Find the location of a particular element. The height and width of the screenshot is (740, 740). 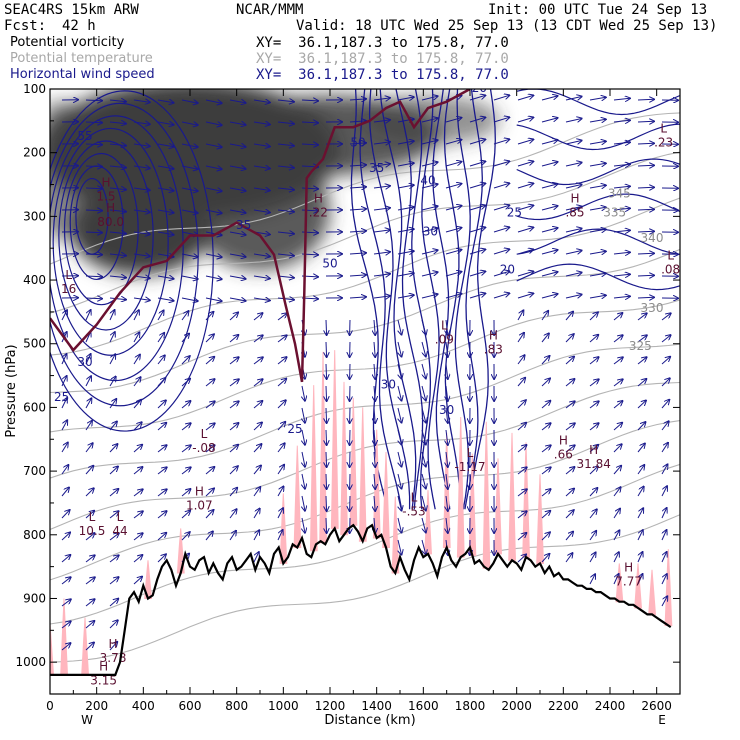

x-tick-label: 2600 is located at coordinates (656, 706).